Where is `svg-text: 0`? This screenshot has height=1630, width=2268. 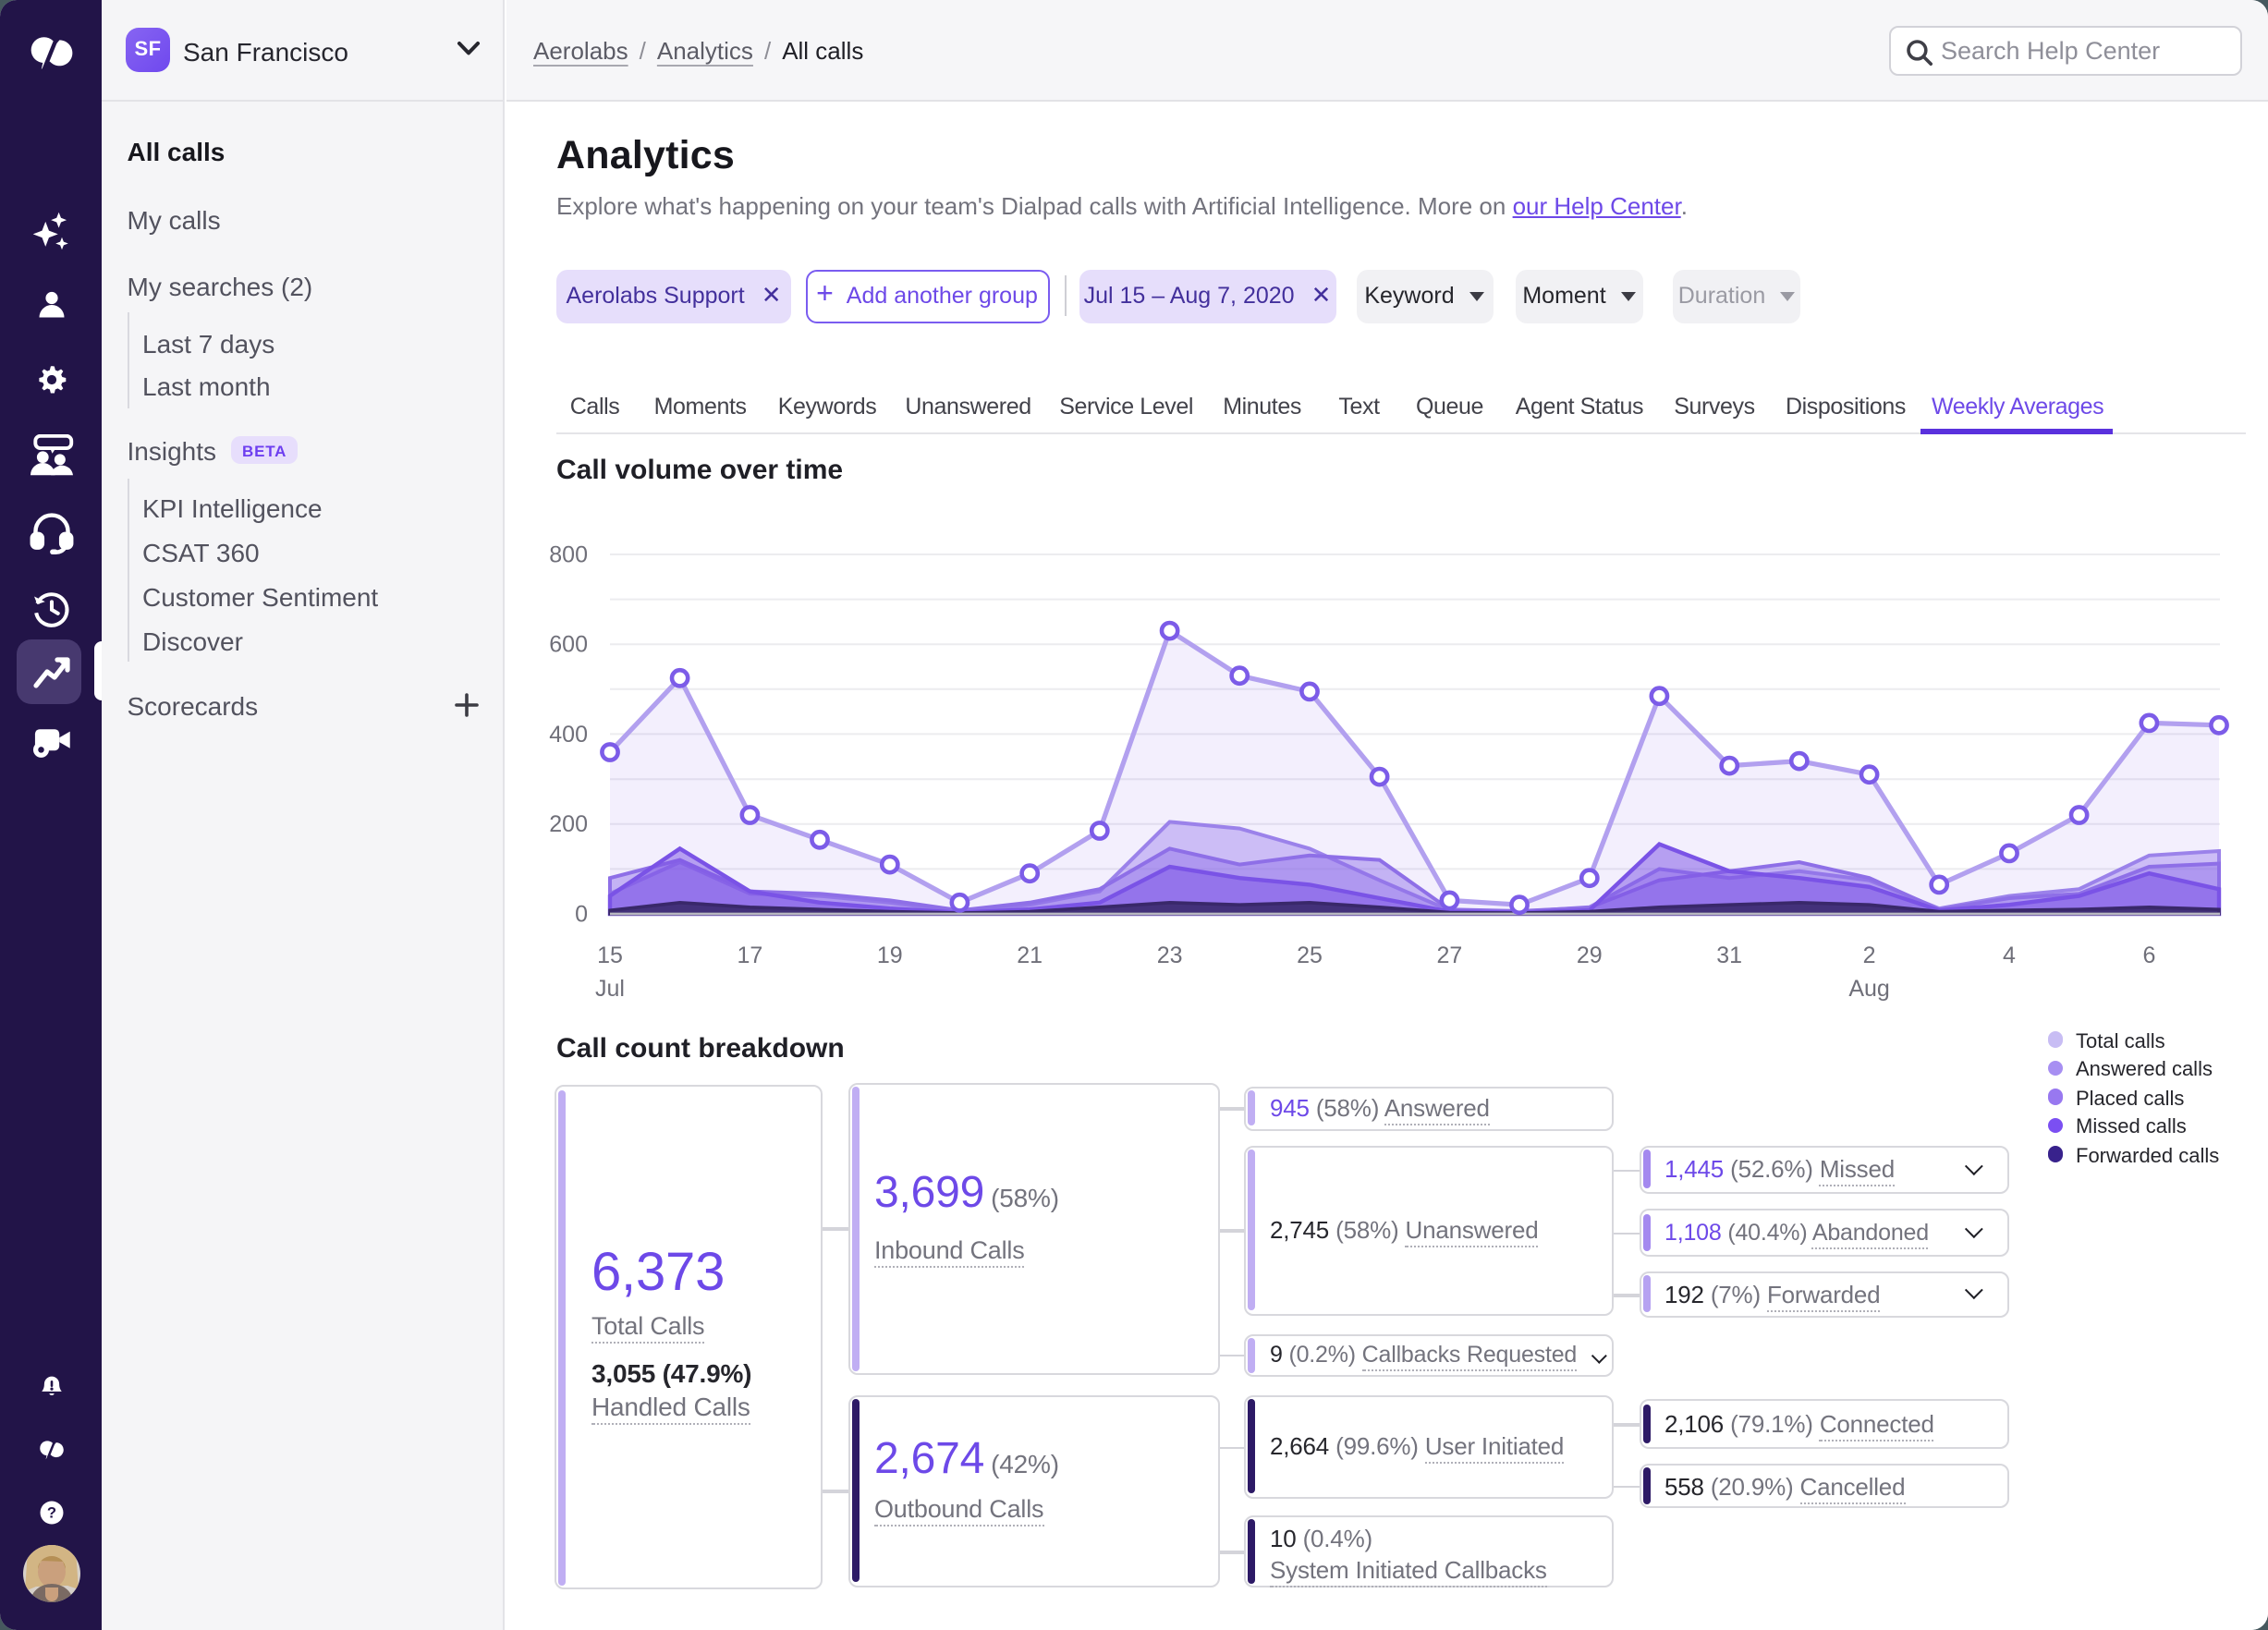
svg-text: 0 is located at coordinates (582, 914).